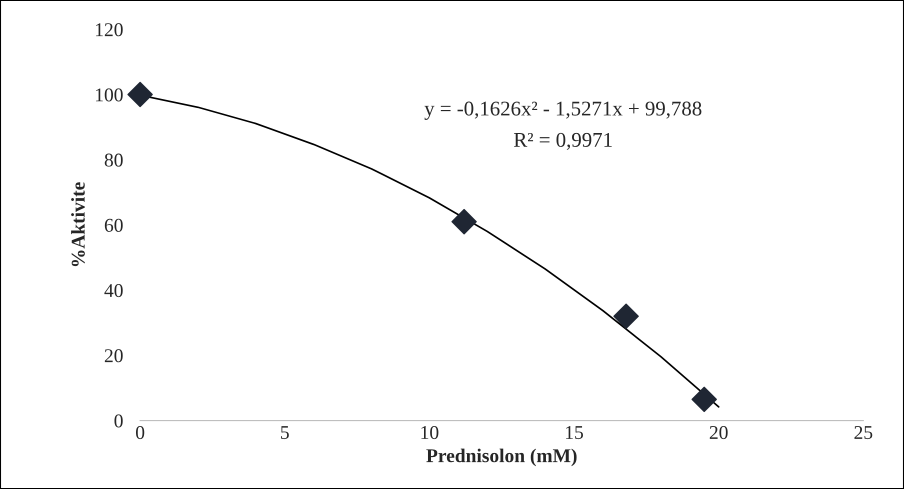 This screenshot has height=489, width=904. I want to click on y-tick-label: 20, so click(113, 355).